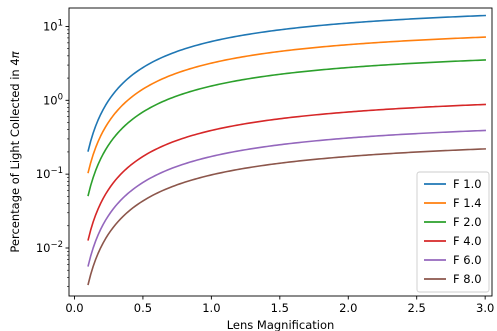  What do you see at coordinates (467, 241) in the screenshot?
I see `legend-label: F 4.0` at bounding box center [467, 241].